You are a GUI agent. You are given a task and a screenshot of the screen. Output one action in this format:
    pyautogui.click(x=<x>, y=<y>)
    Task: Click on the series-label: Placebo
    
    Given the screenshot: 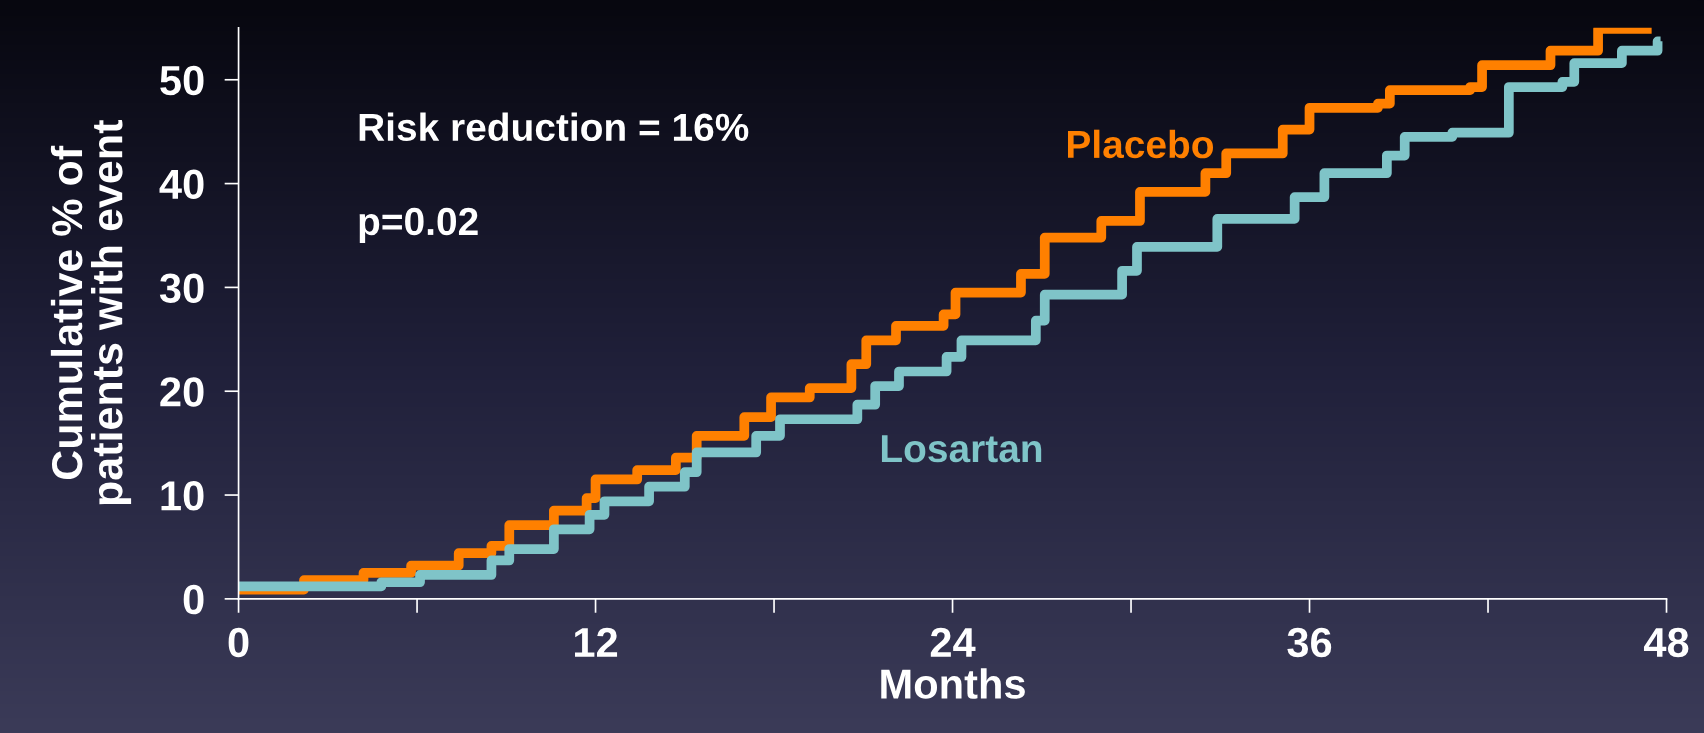 What is the action you would take?
    pyautogui.click(x=1140, y=144)
    